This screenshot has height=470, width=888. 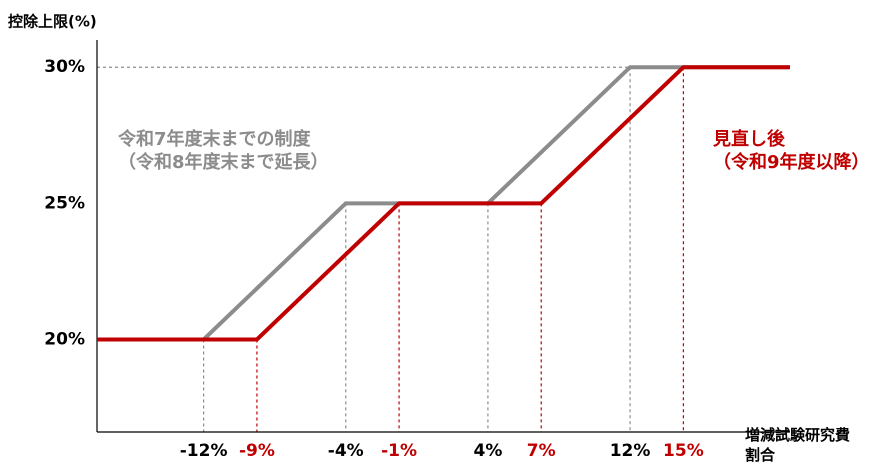 I want to click on x-tick-label: 15%, so click(x=683, y=451).